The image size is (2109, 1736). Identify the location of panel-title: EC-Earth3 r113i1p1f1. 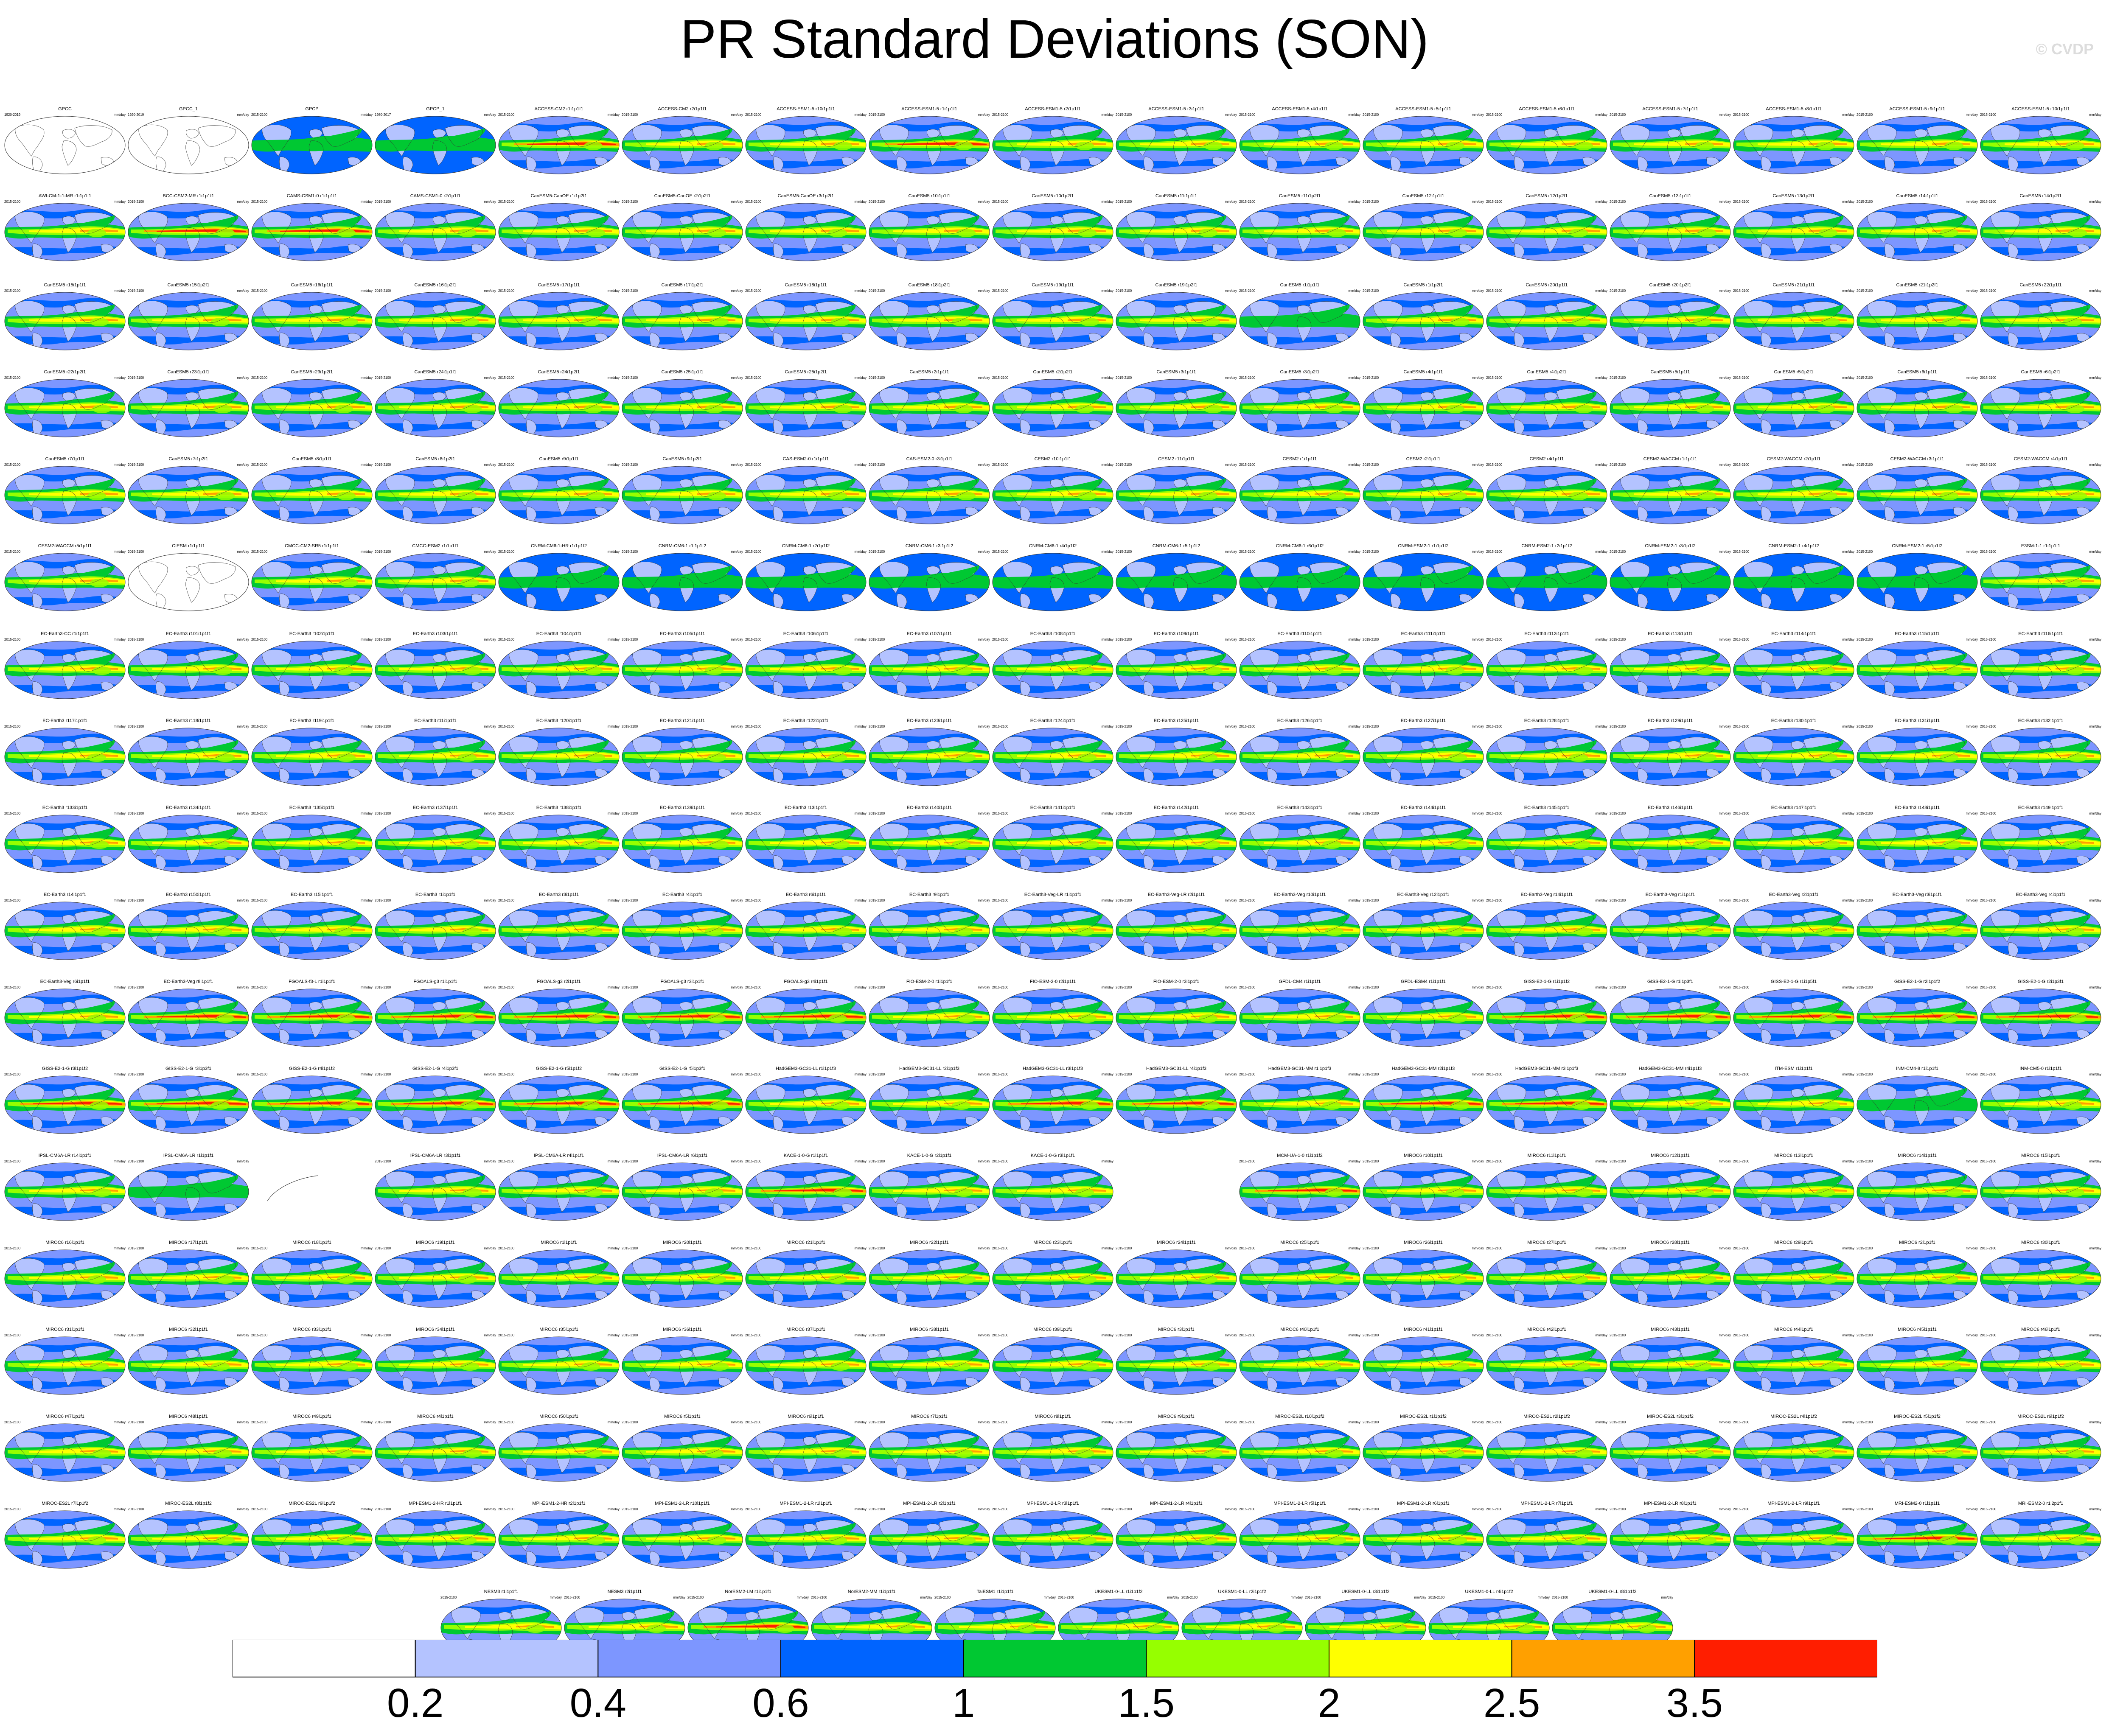
(1670, 633).